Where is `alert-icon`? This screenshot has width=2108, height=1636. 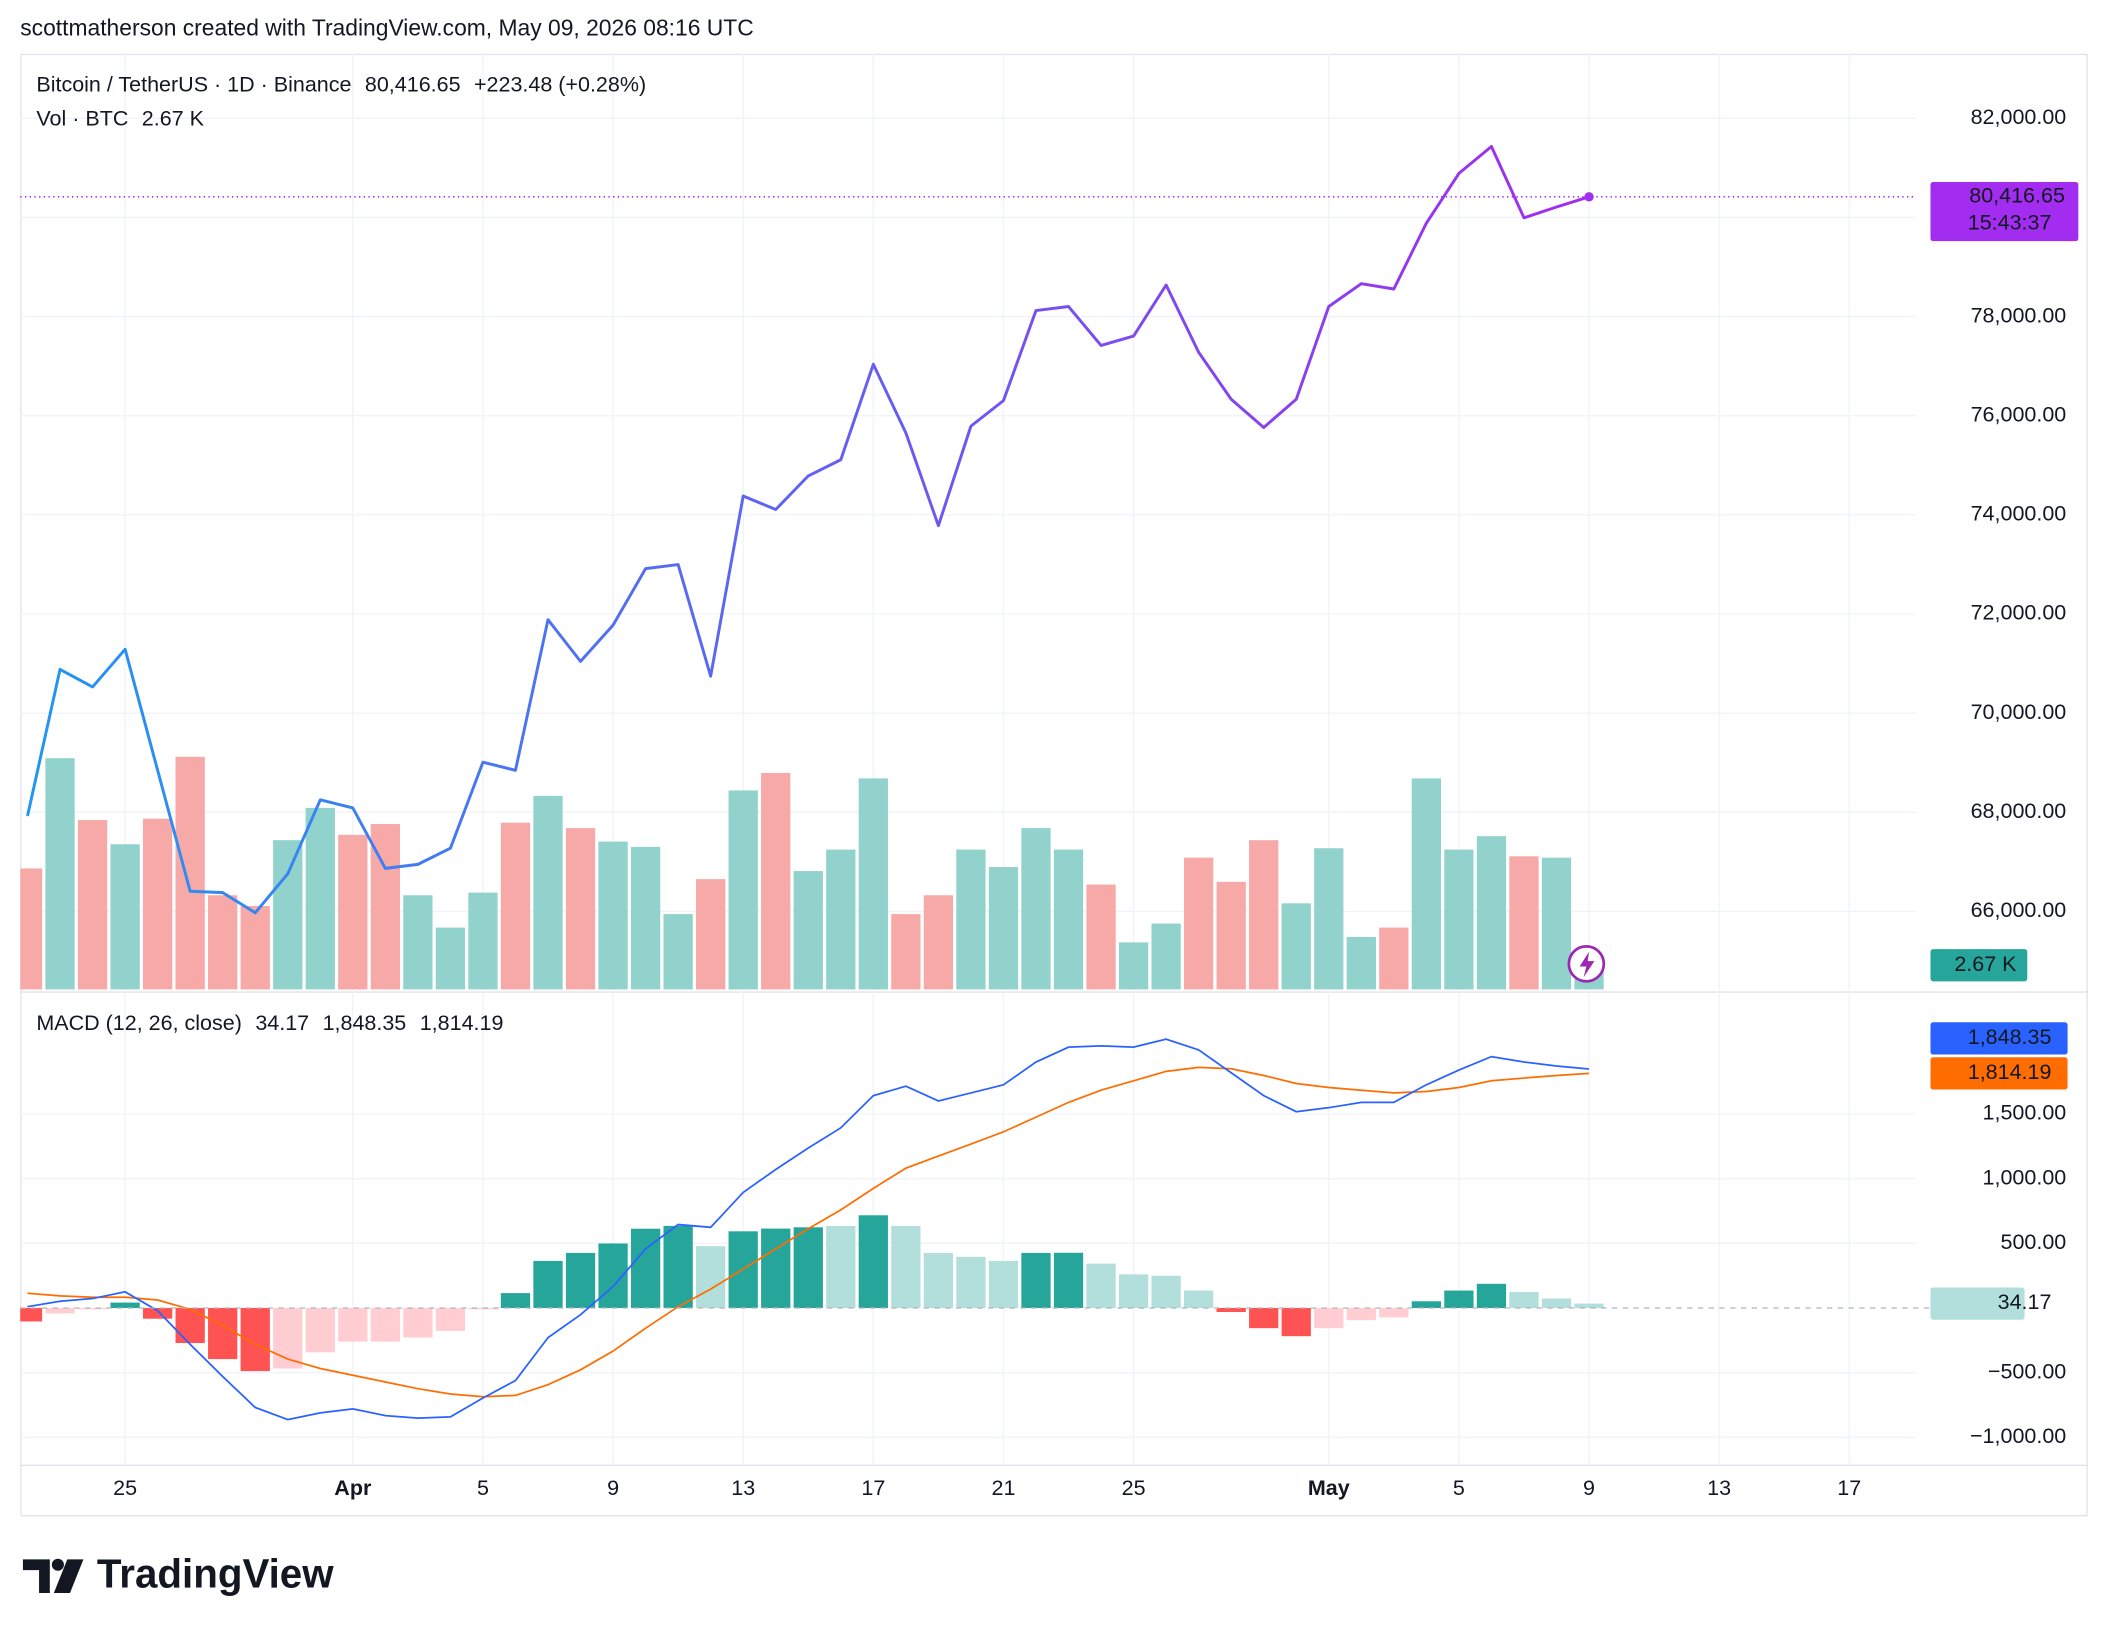
alert-icon is located at coordinates (1586, 964).